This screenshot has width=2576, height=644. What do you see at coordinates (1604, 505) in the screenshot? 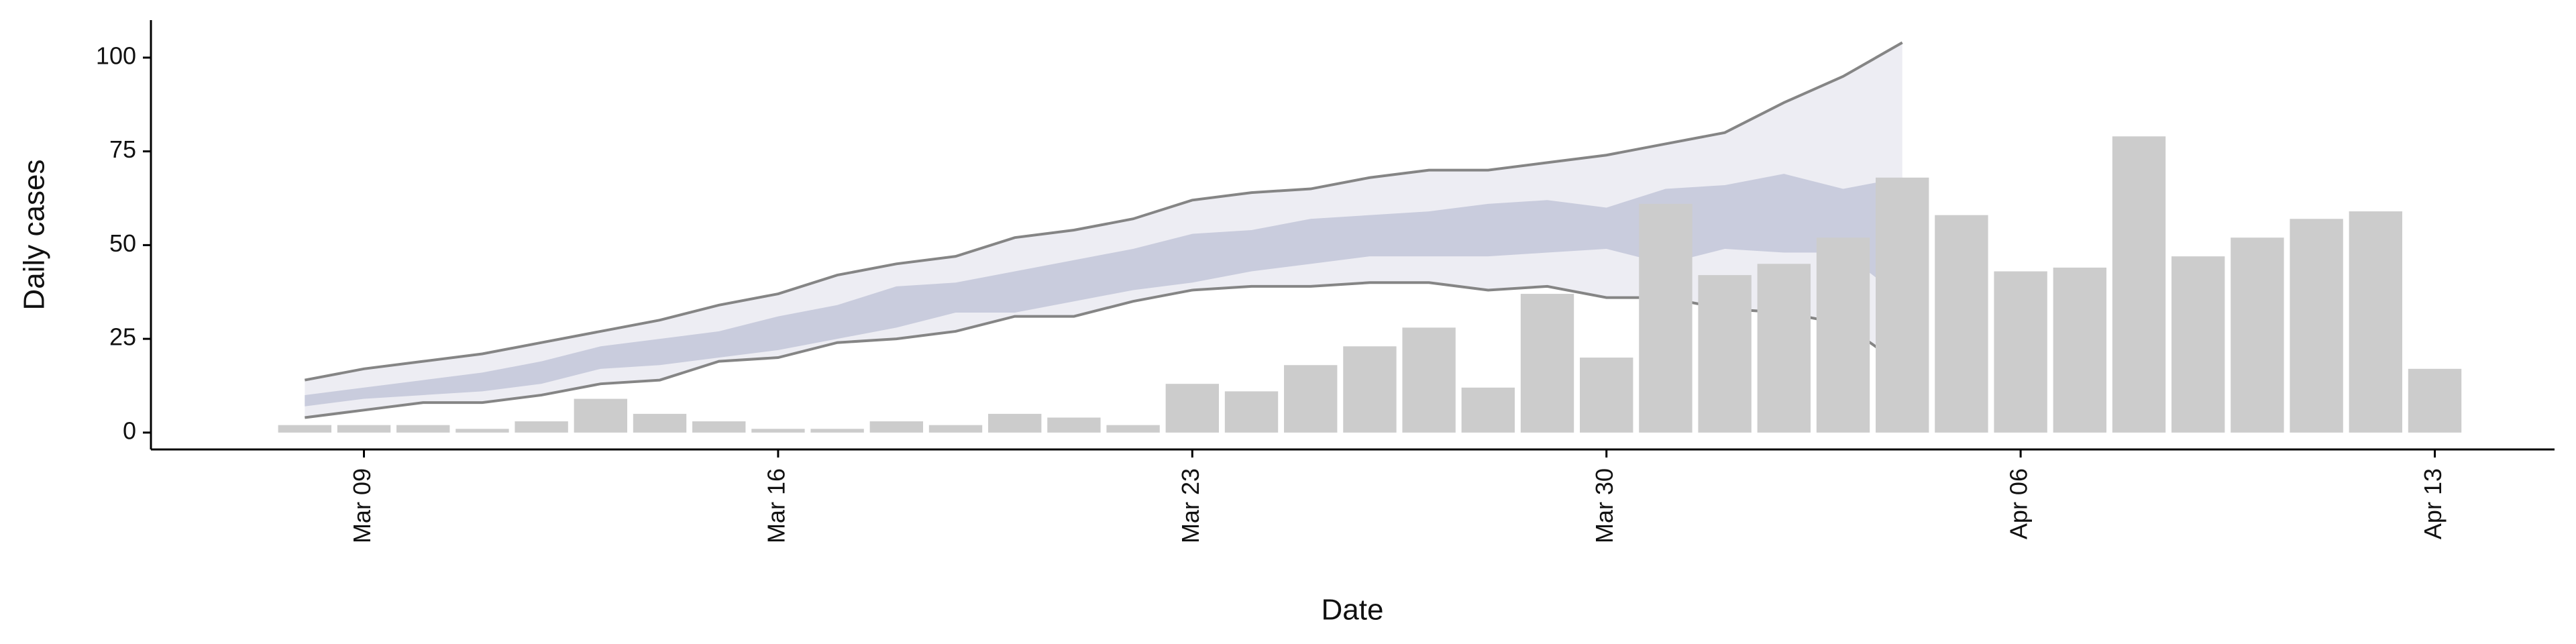
I see `x-tick-label: Mar 30` at bounding box center [1604, 505].